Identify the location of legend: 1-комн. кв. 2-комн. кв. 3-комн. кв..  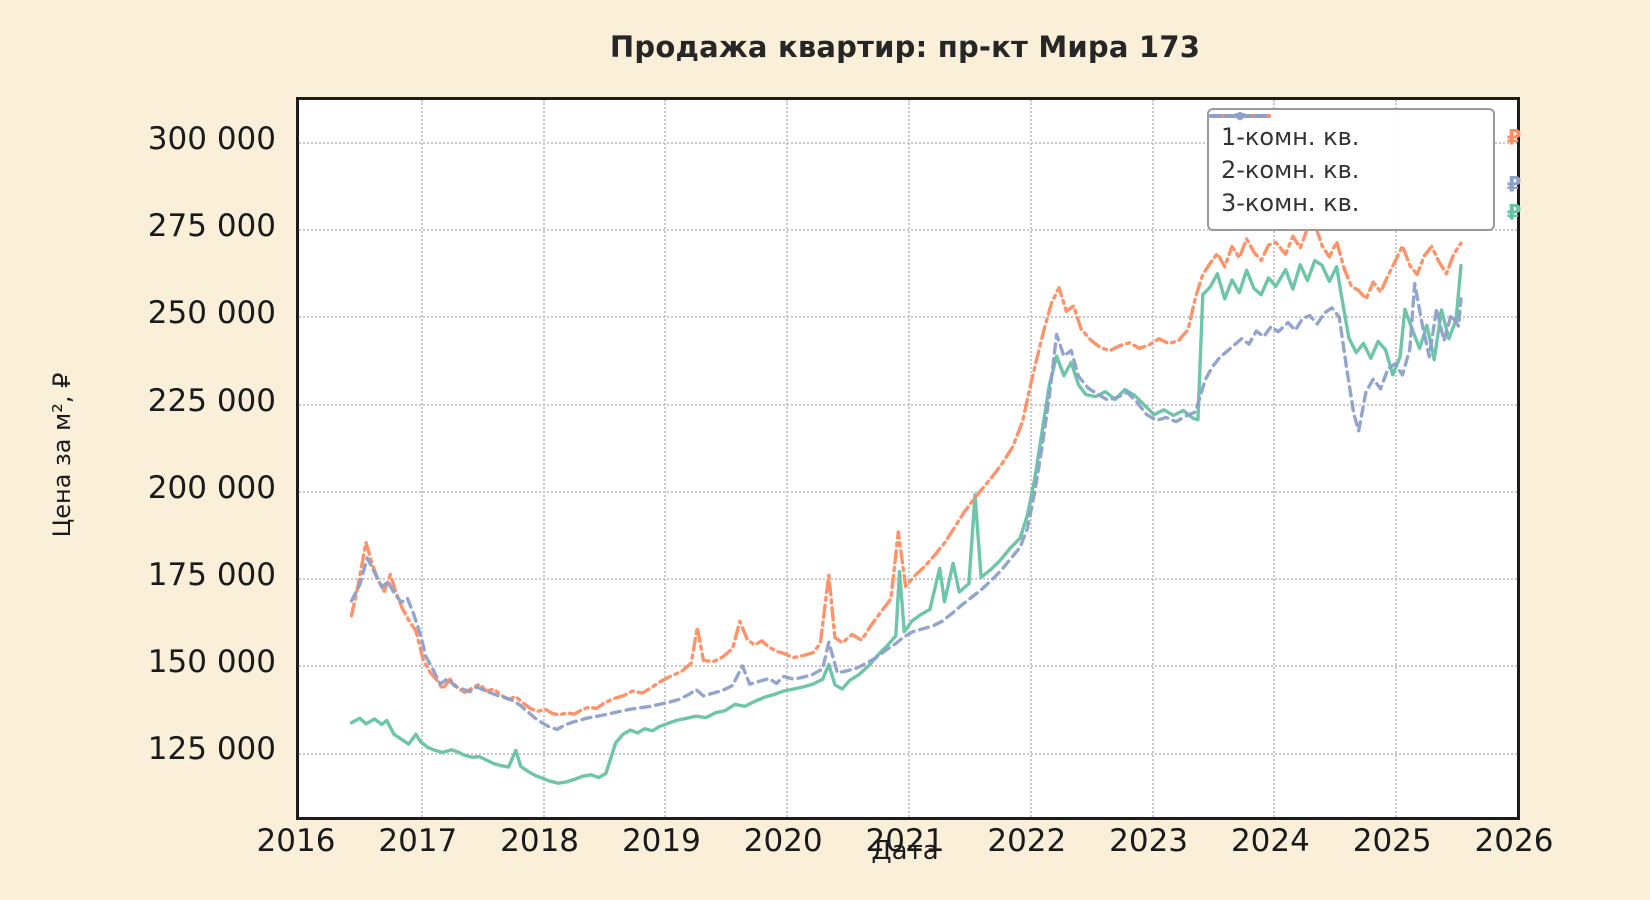
(1351, 169).